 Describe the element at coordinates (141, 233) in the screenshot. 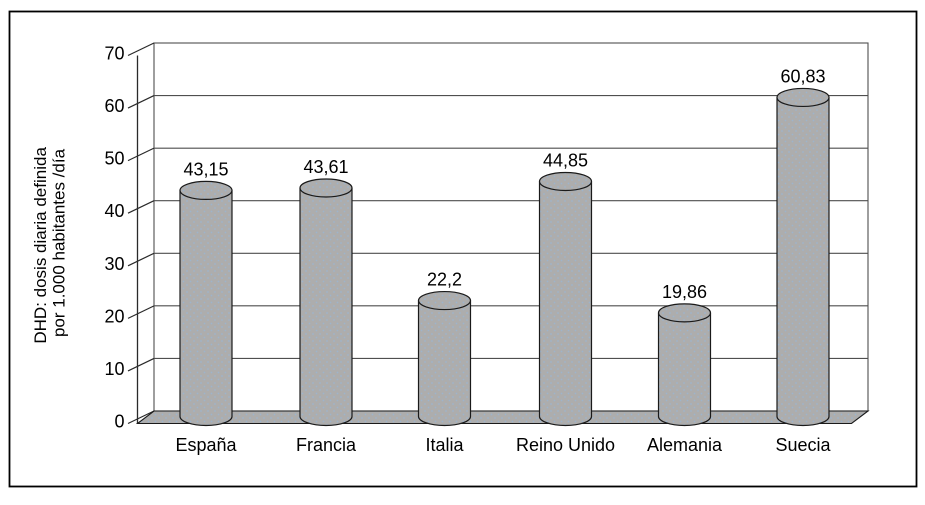

I see `y-ticks-layer` at that location.